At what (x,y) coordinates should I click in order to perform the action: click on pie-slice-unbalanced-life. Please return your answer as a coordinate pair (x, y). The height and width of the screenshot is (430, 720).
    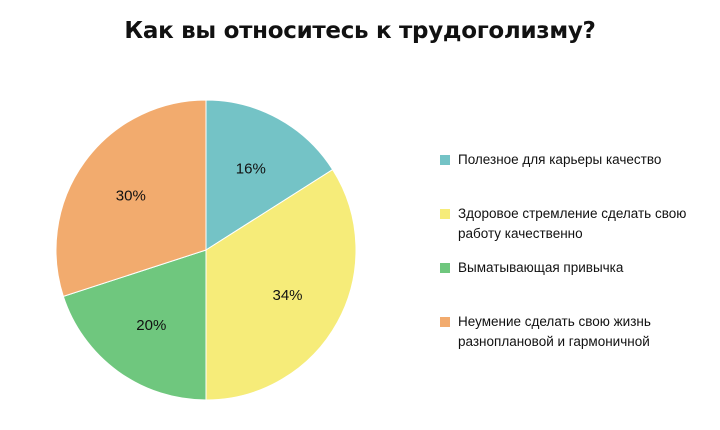
    Looking at the image, I should click on (131, 198).